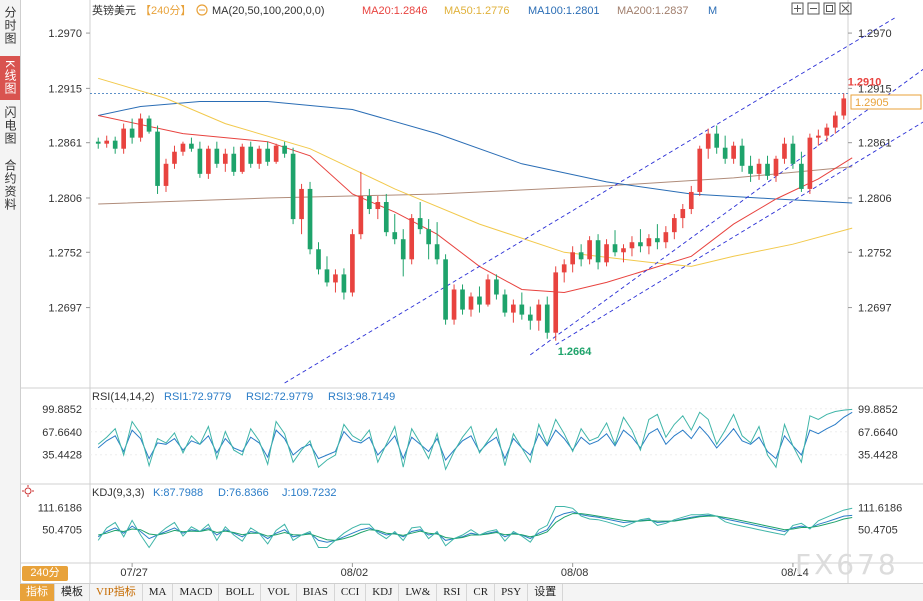 The image size is (923, 601). I want to click on tab-template: 模板, so click(72, 592).